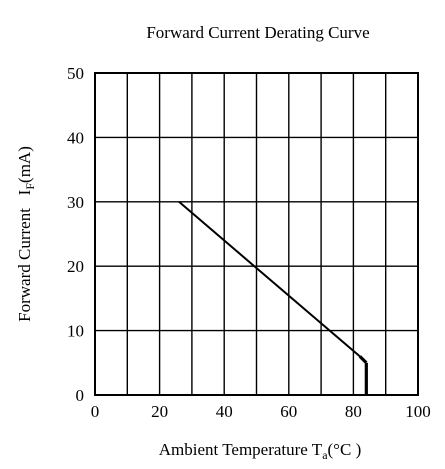 The height and width of the screenshot is (469, 445). Describe the element at coordinates (80, 395) in the screenshot. I see `y-tick-label: 0` at that location.